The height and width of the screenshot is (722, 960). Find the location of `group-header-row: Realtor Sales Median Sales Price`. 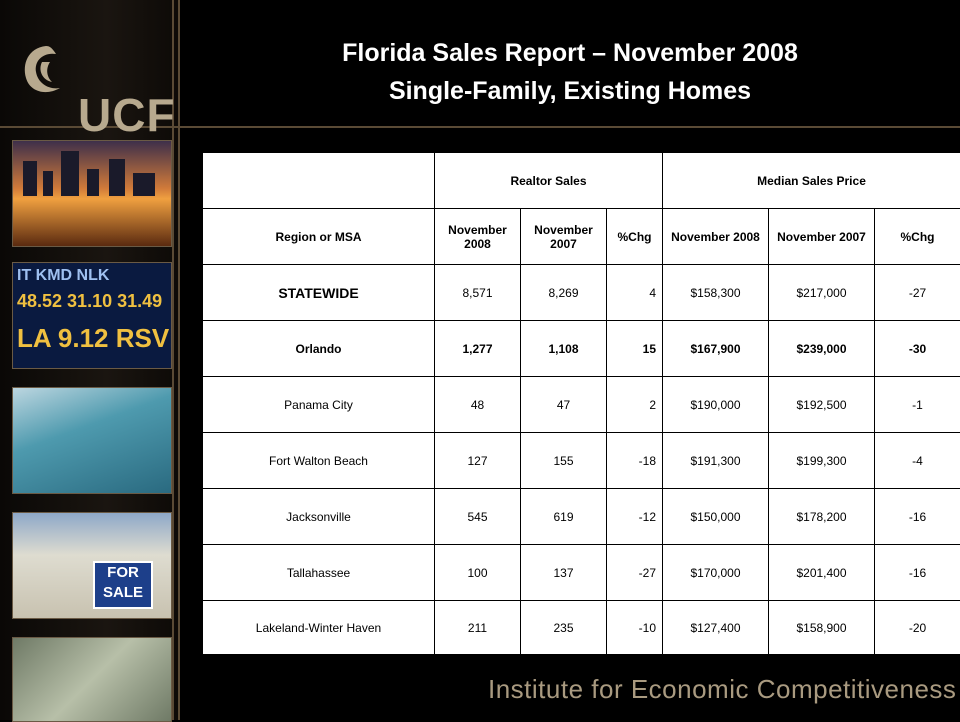

group-header-row: Realtor Sales Median Sales Price is located at coordinates (581, 181).